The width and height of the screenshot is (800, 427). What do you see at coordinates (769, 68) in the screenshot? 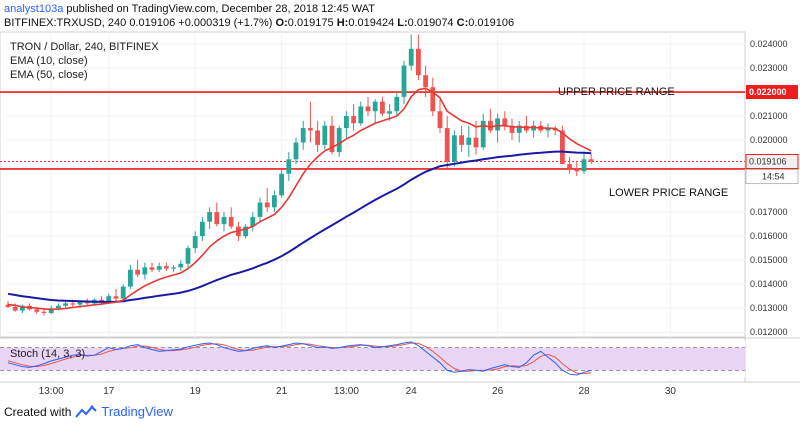
I see `y-tick-label: 0.023000` at bounding box center [769, 68].